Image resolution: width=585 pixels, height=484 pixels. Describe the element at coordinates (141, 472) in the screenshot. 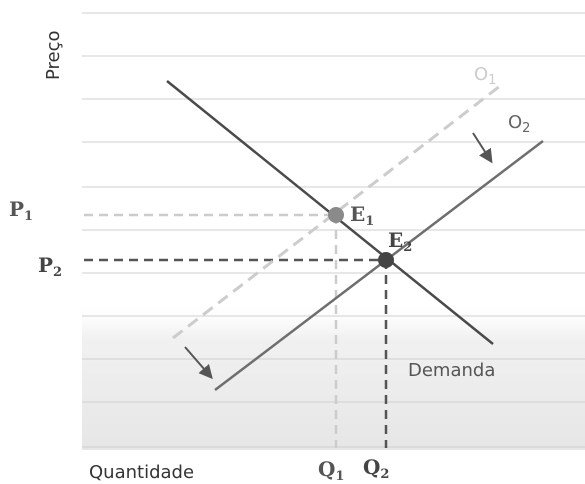

I see `quantity-axis-label: Quantidade` at that location.